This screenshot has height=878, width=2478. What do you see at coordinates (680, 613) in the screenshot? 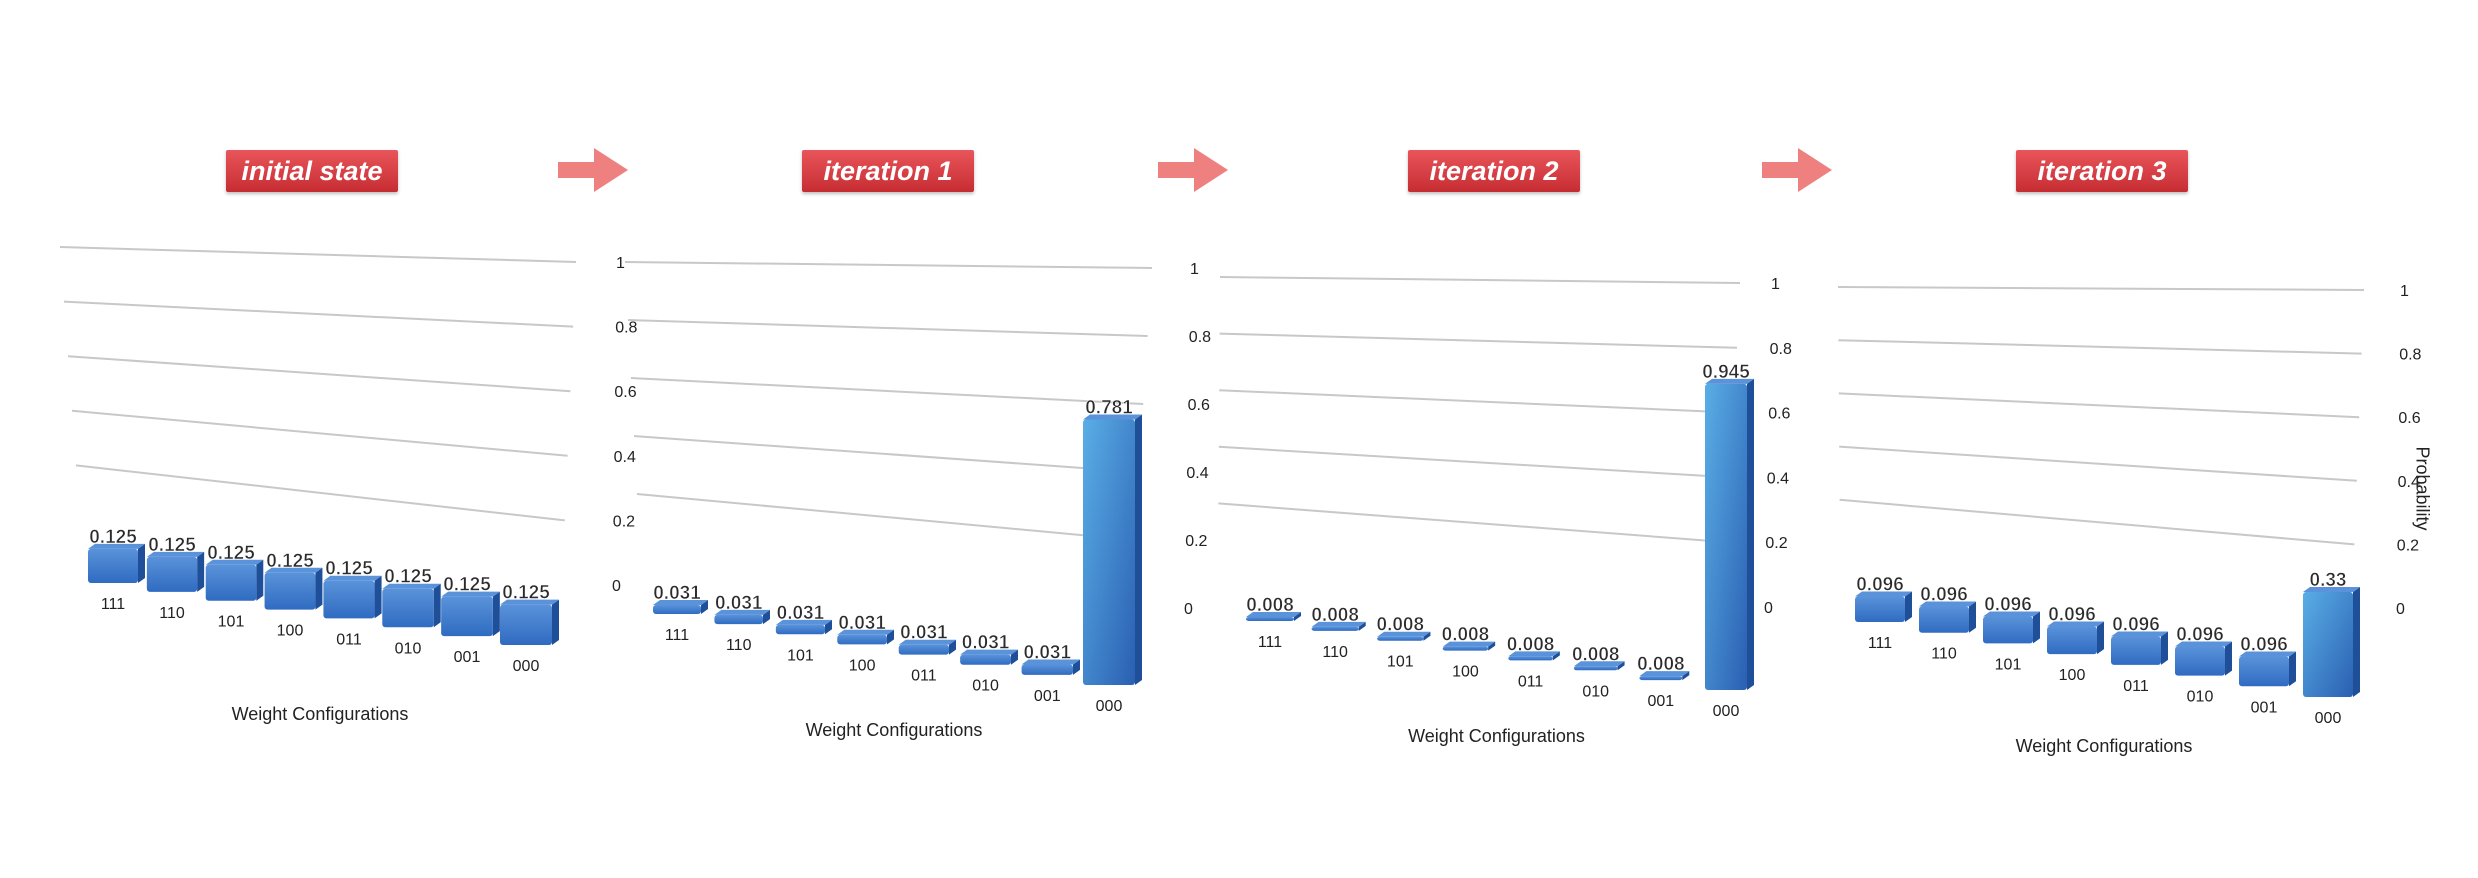
I see `bar-111: 0.031 111` at bounding box center [680, 613].